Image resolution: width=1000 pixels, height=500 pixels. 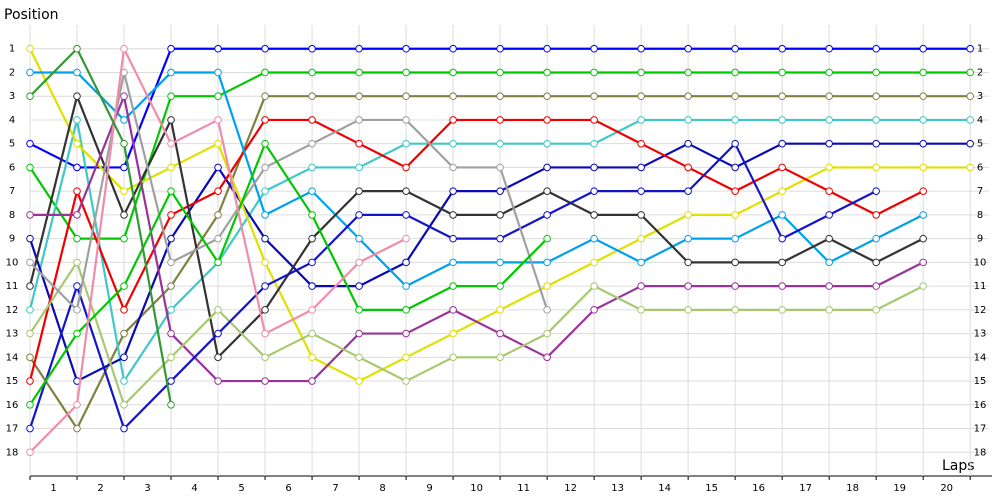 I want to click on x-tick-label: 8, so click(x=382, y=488).